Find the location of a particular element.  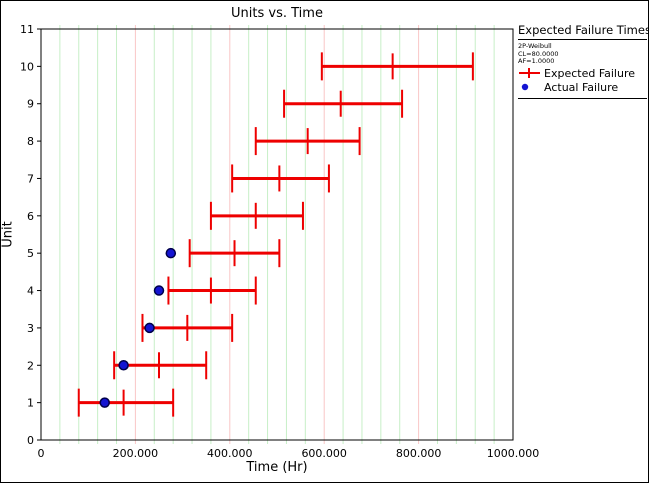

y-tick-label: 10 is located at coordinates (27, 66).